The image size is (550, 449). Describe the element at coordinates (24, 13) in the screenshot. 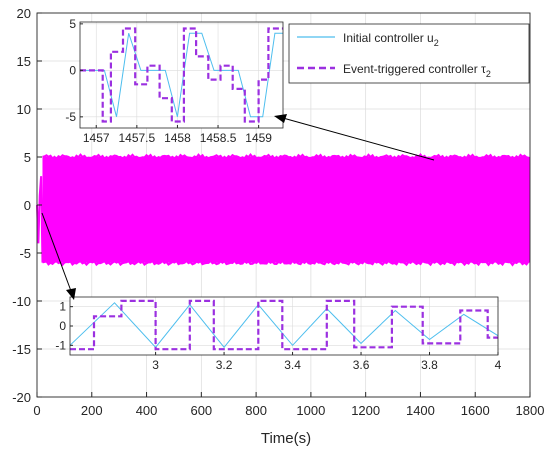

I see `y-tick-label: 20` at that location.